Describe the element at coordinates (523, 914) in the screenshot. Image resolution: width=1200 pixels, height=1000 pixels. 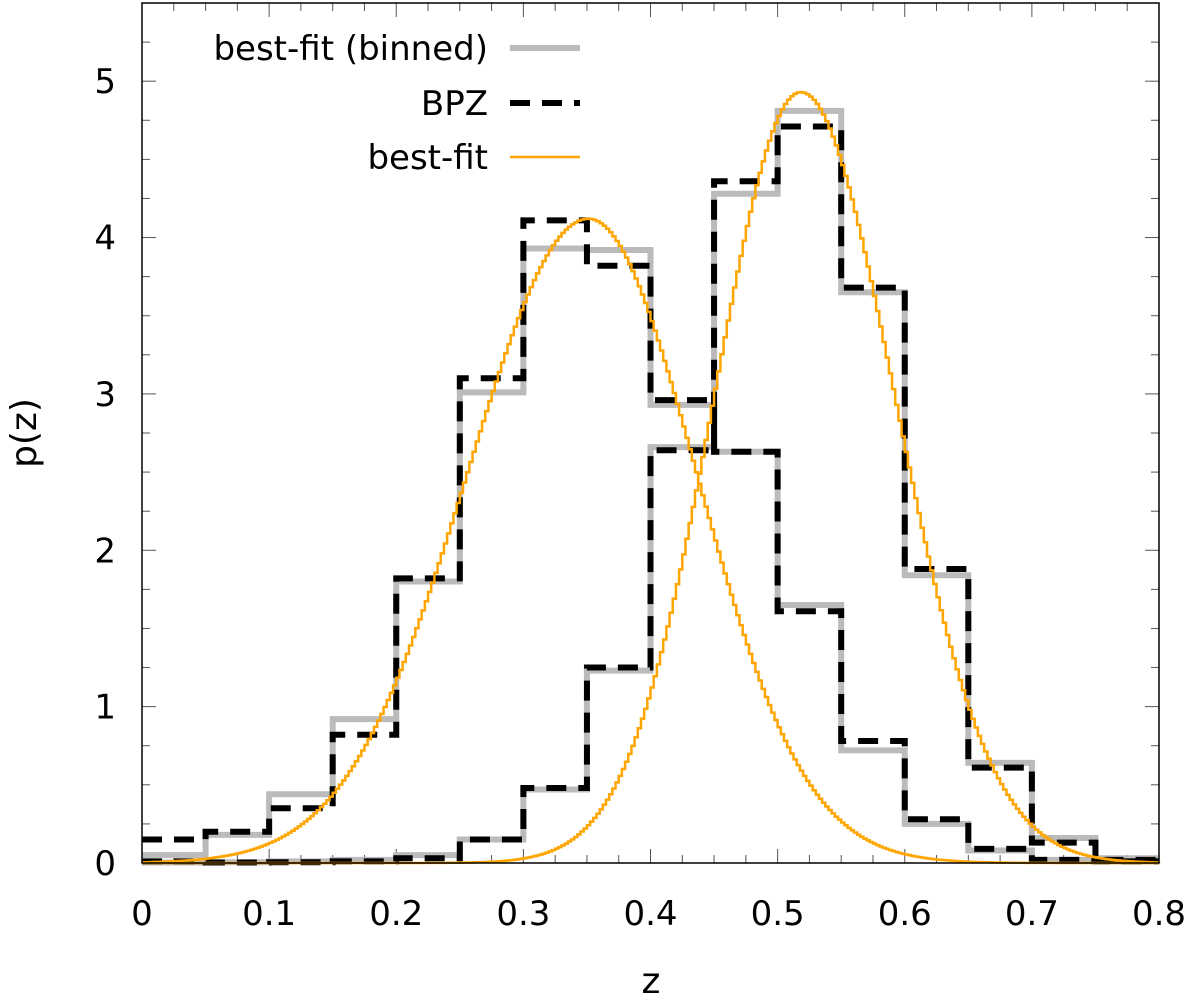
I see `x-tick-label: 0.3` at that location.